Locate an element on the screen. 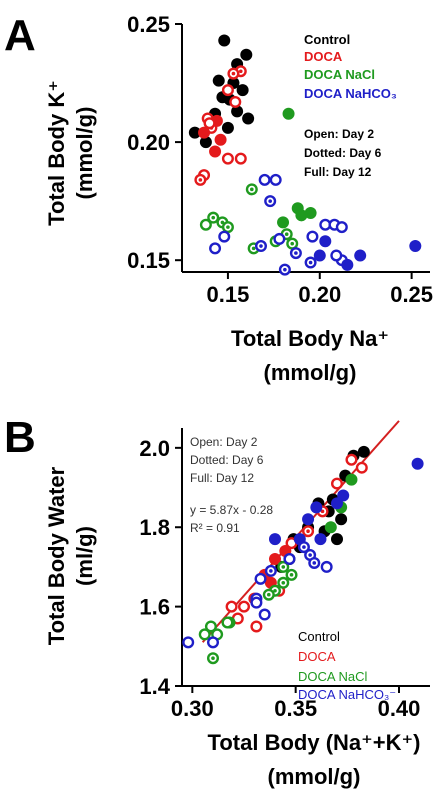 The image size is (440, 796). panel-b-point-doca-full is located at coordinates (275, 558).